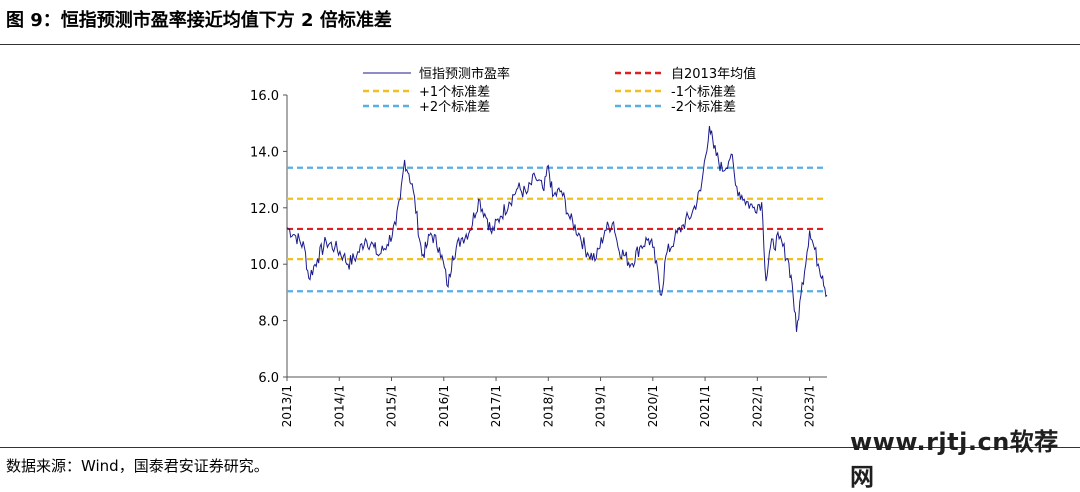 The height and width of the screenshot is (492, 1080). I want to click on legend-label-3: -1个标准差, so click(703, 92).